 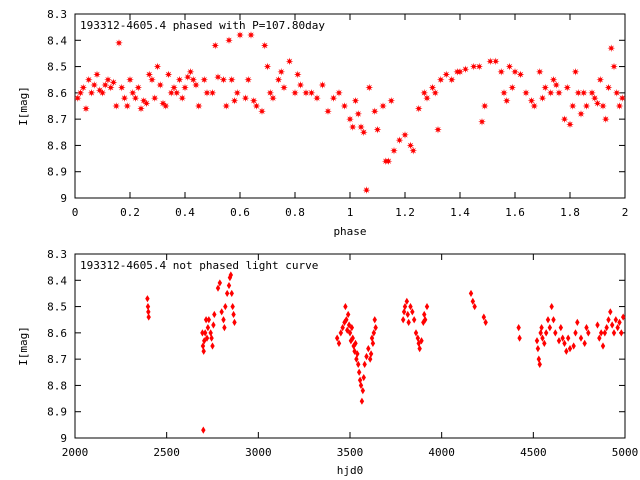 I want to click on bottom-ytick-label: 8.8, so click(x=57, y=385).